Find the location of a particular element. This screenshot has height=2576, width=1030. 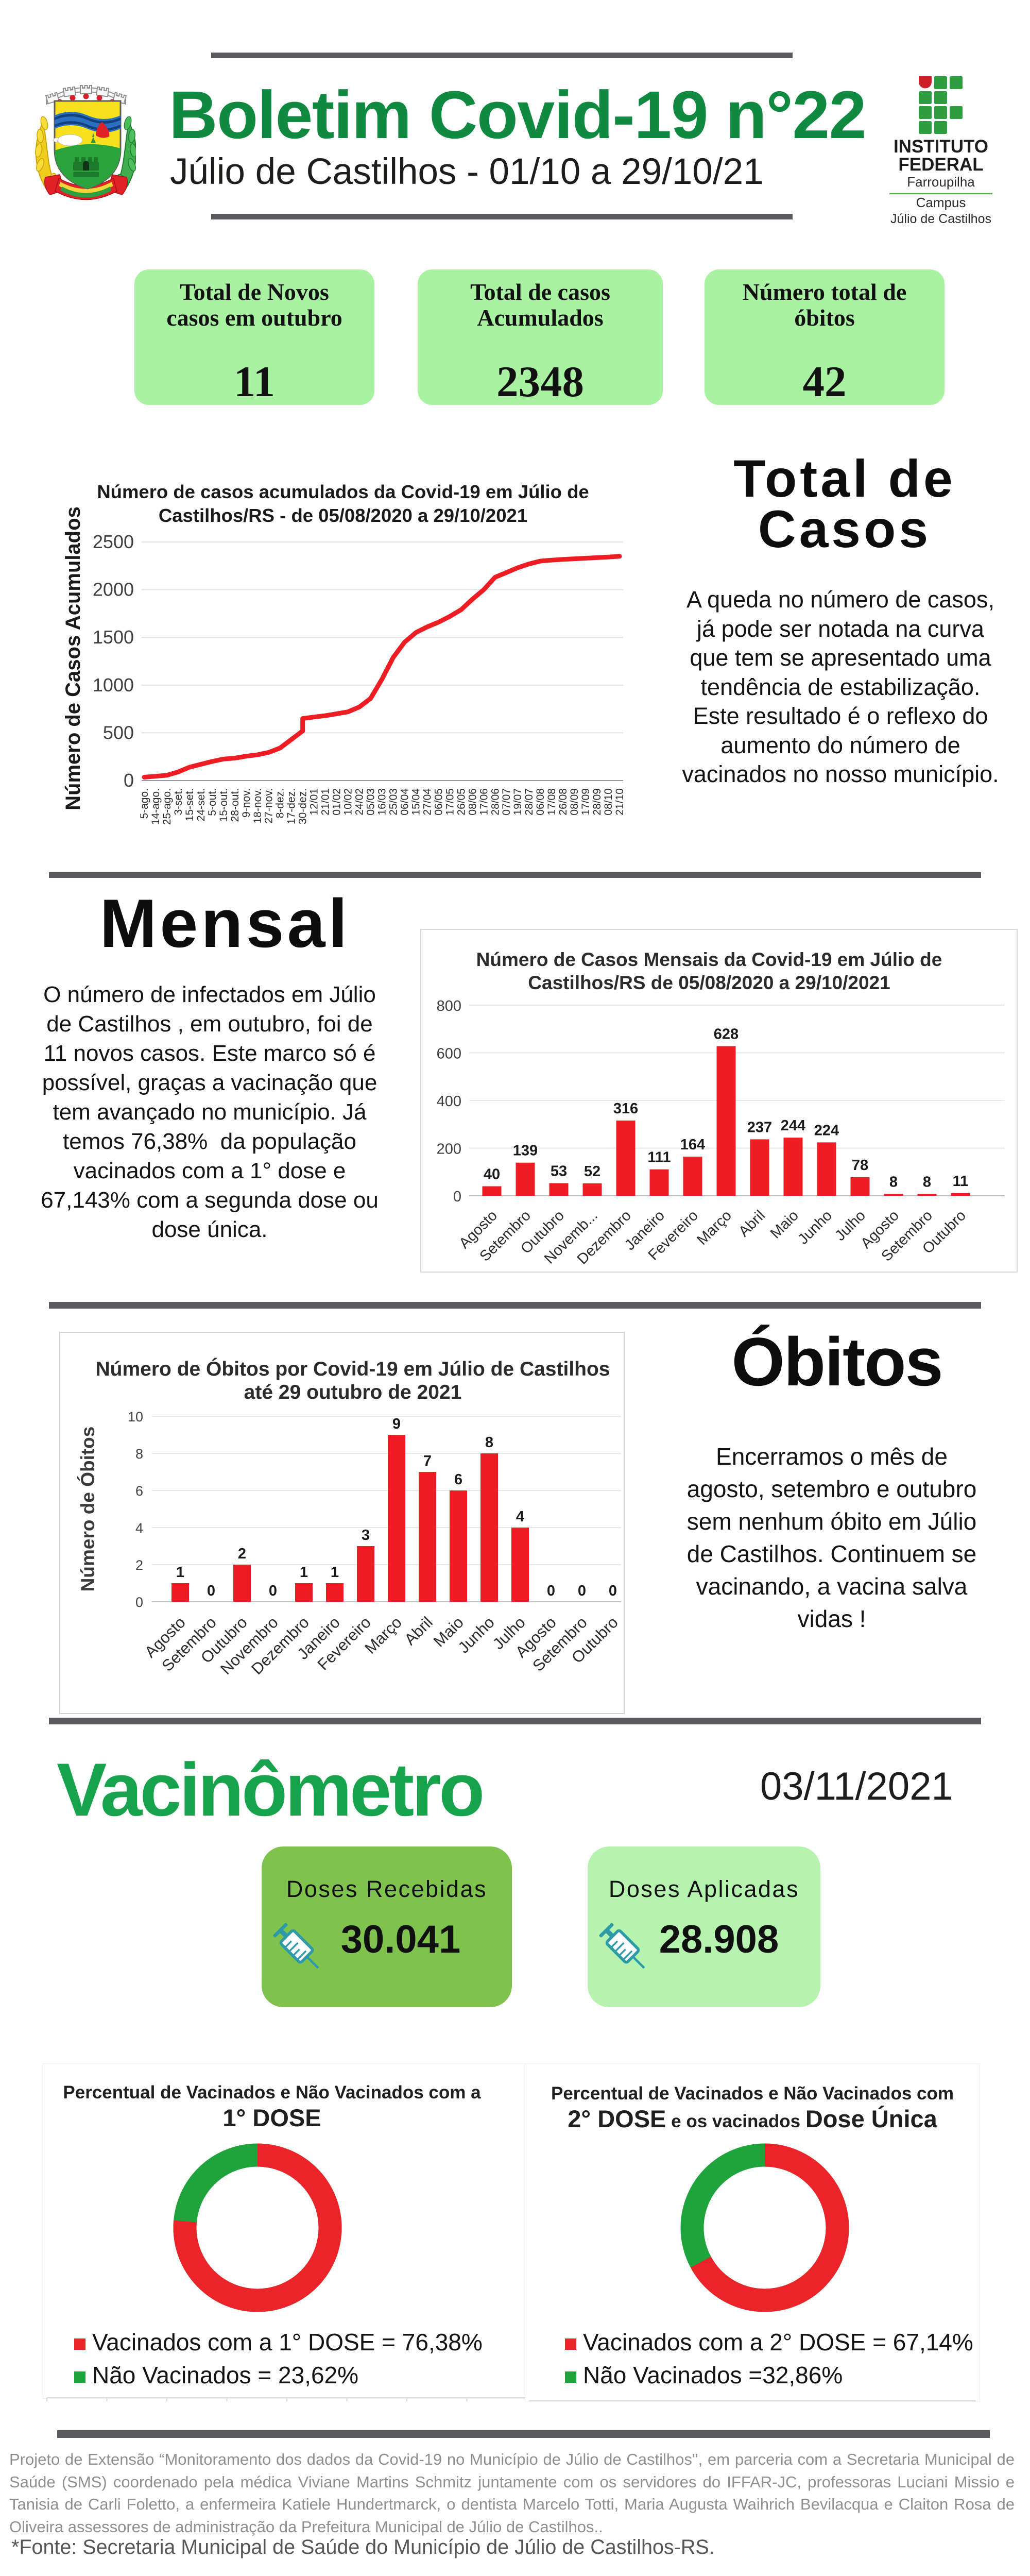

svg-text: 224 is located at coordinates (826, 1130).